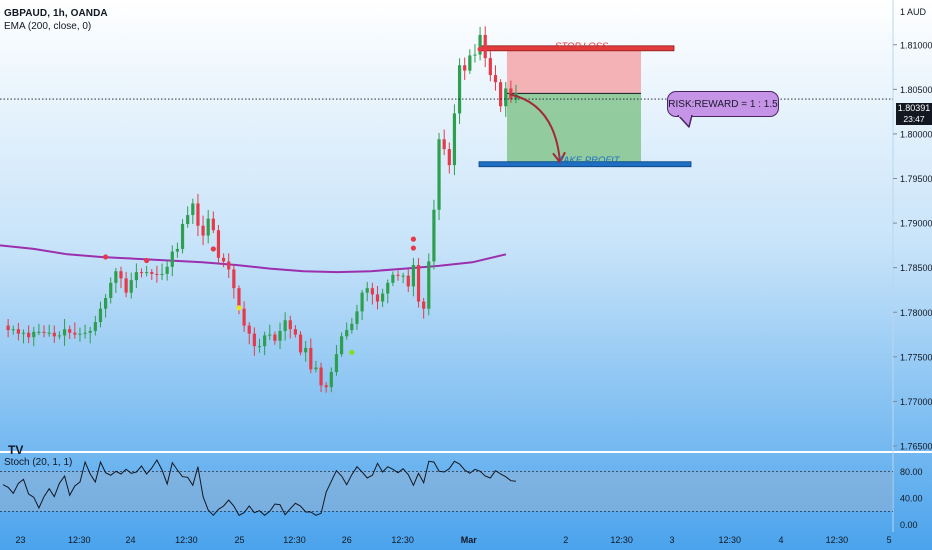  Describe the element at coordinates (911, 499) in the screenshot. I see `stoch-tick-label: 40.00` at that location.